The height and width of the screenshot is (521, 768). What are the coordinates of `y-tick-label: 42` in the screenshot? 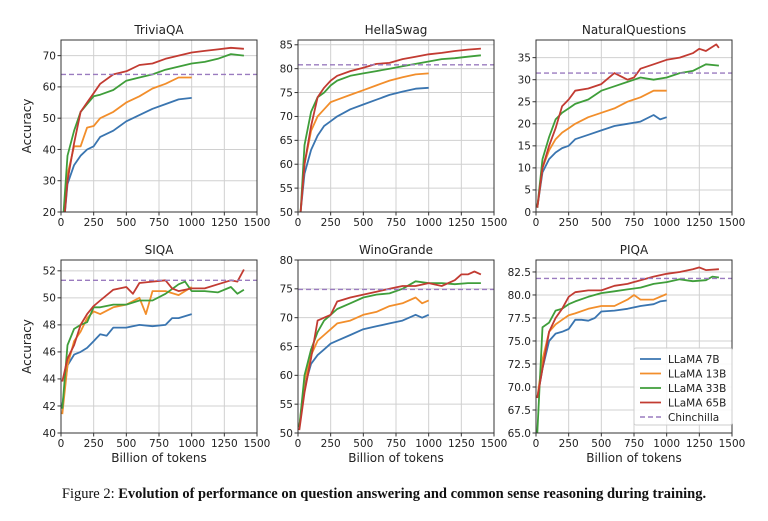 It's located at (49, 407).